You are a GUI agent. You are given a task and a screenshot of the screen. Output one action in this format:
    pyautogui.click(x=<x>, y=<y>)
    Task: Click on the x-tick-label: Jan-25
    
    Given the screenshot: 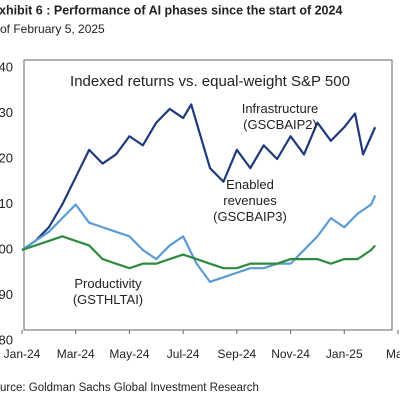 What is the action you would take?
    pyautogui.click(x=344, y=354)
    